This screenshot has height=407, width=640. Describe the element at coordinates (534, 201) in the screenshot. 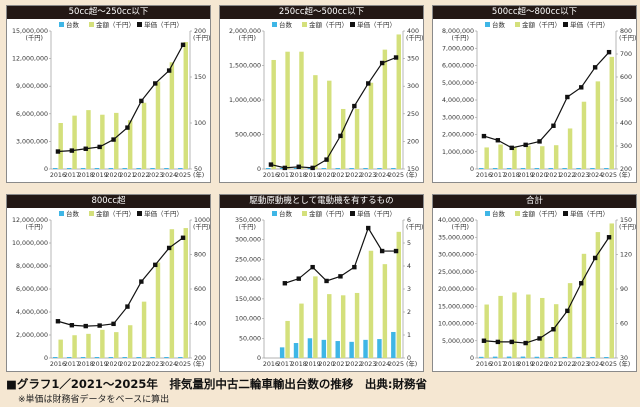

I see `chart-title: 合計` at that location.